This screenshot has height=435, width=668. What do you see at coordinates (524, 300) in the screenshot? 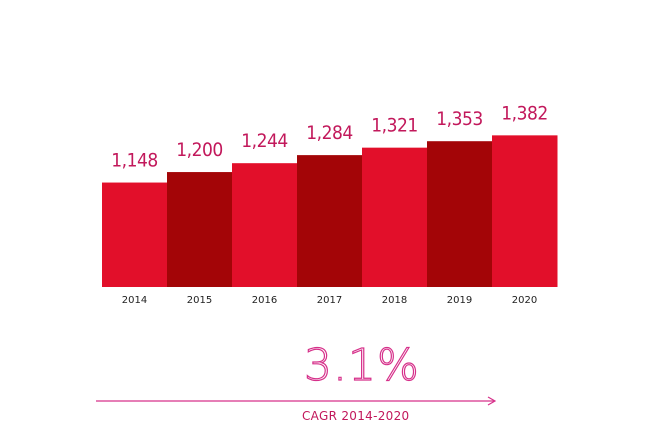
I see `x-tick-label-2020: 2020` at bounding box center [524, 300].